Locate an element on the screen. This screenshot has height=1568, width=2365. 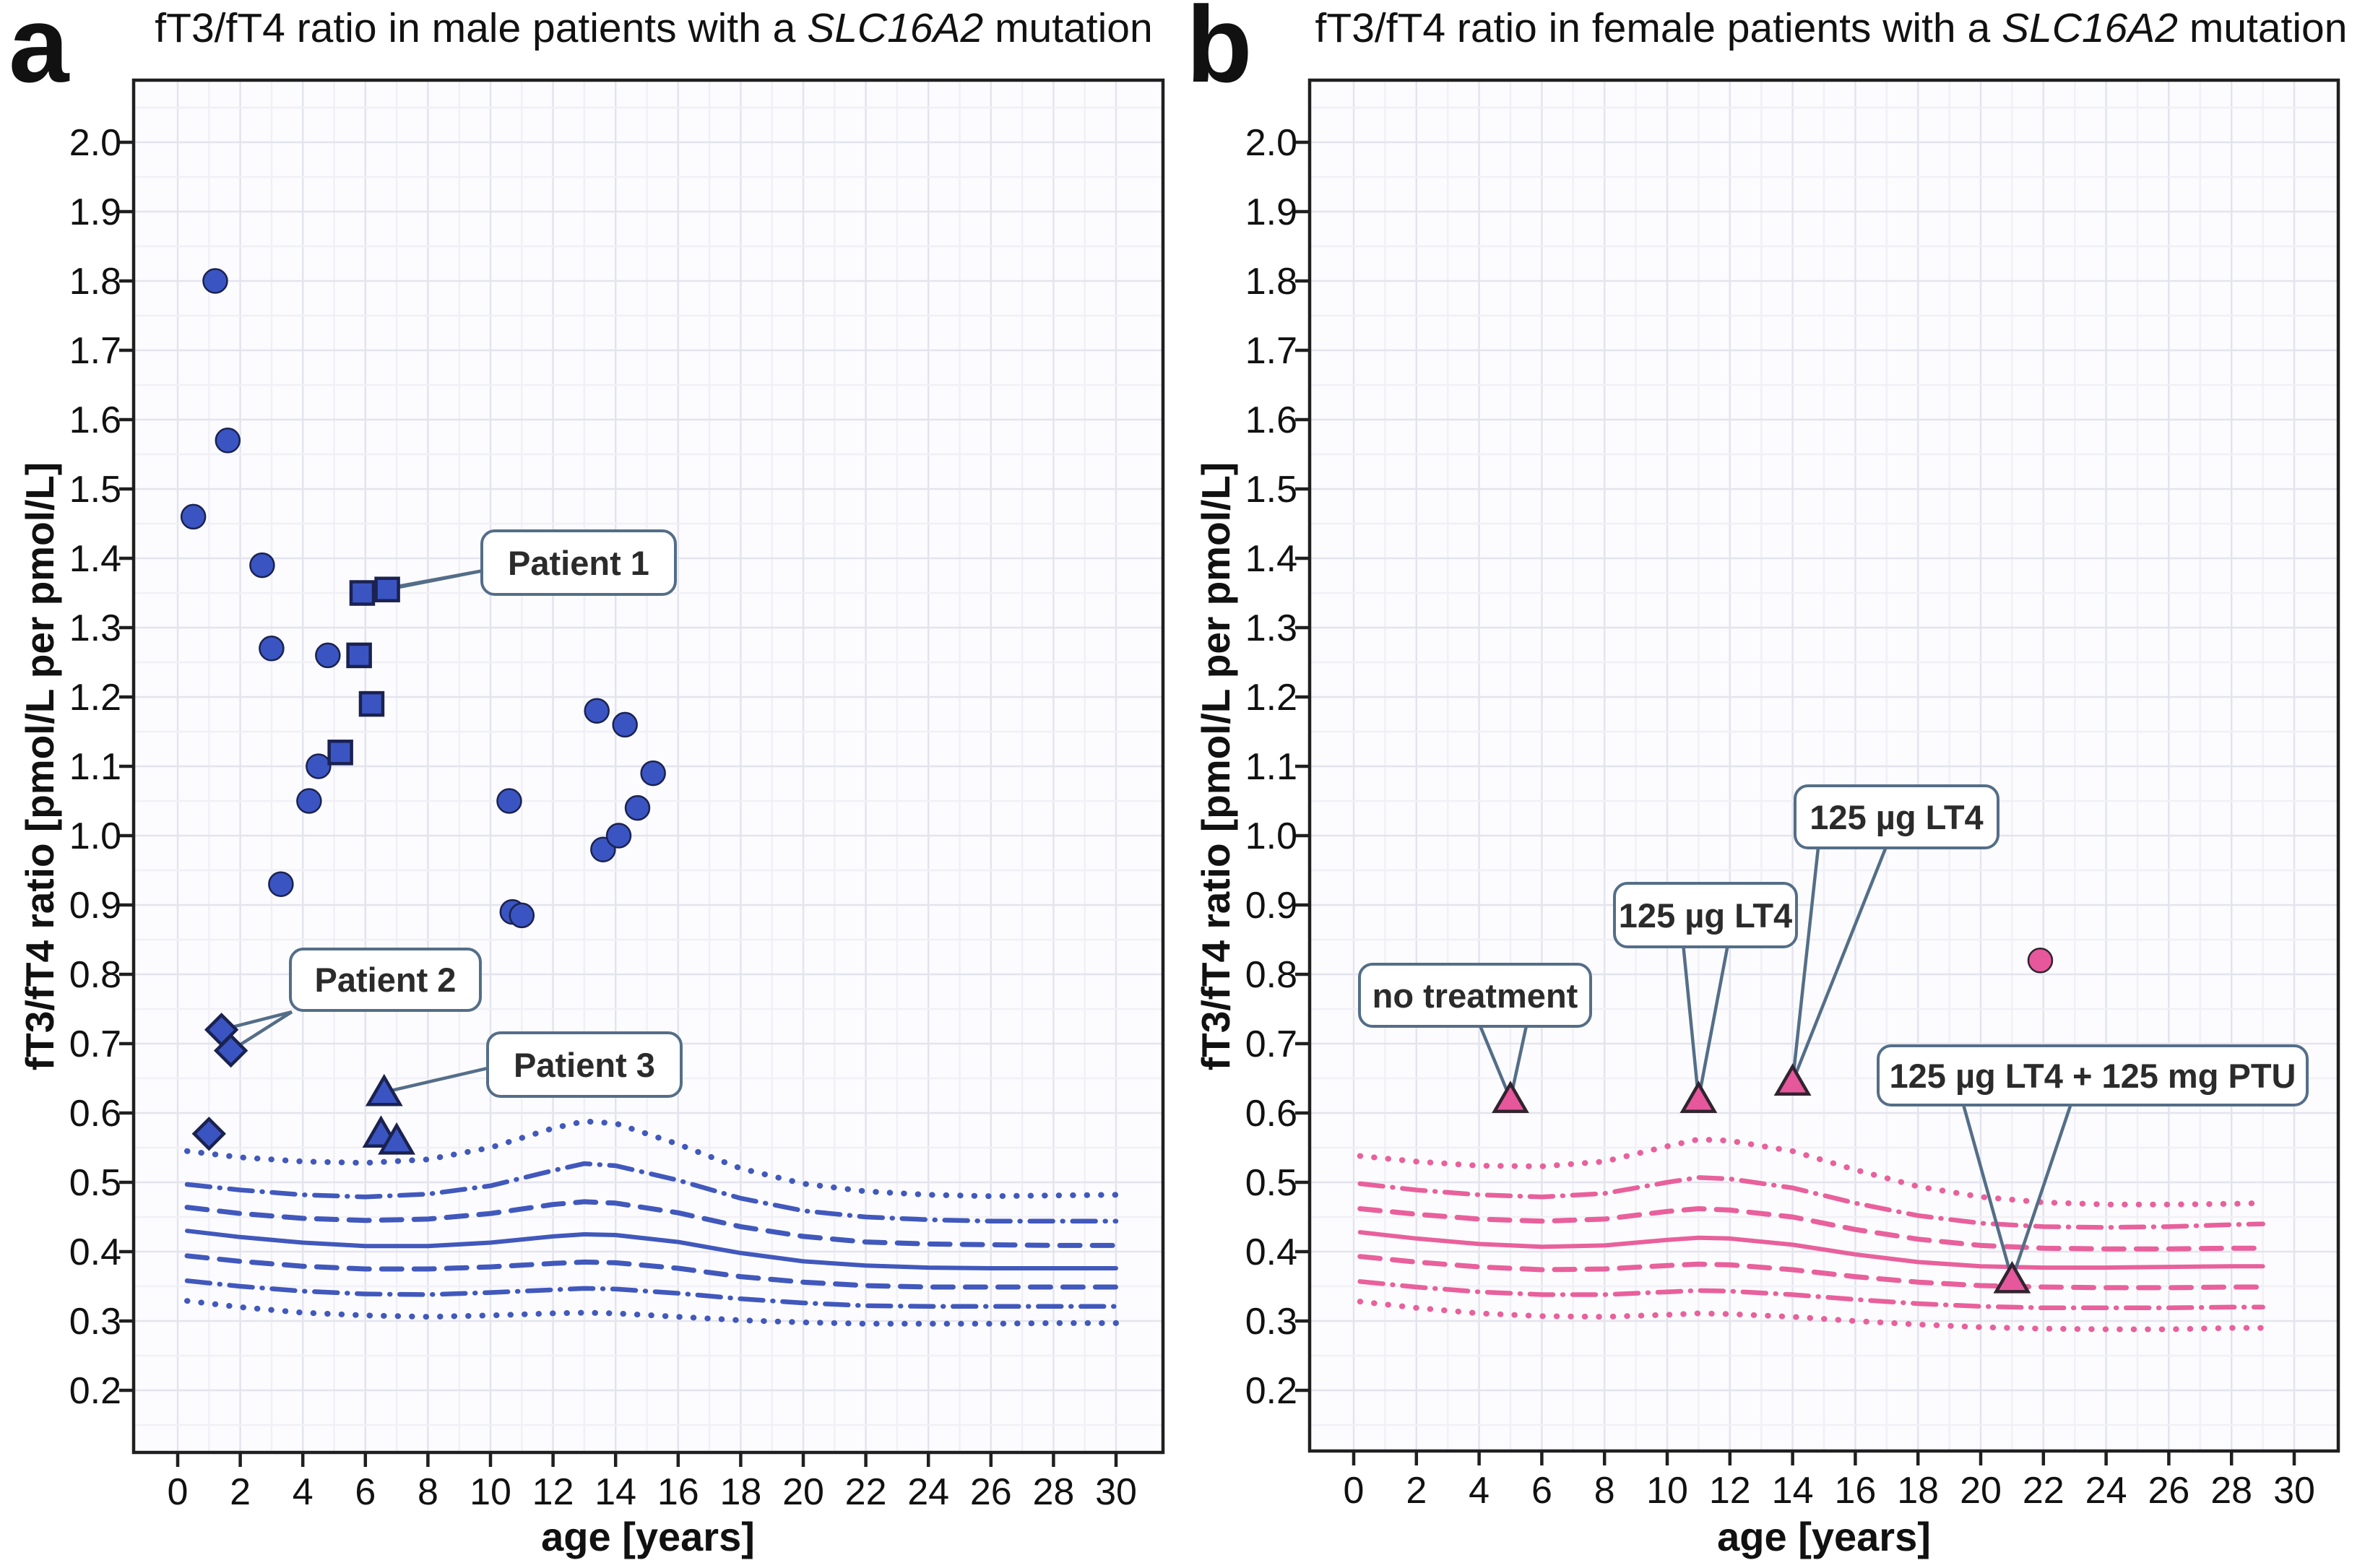
y-tick-label: 0.8 is located at coordinates (1271, 975).